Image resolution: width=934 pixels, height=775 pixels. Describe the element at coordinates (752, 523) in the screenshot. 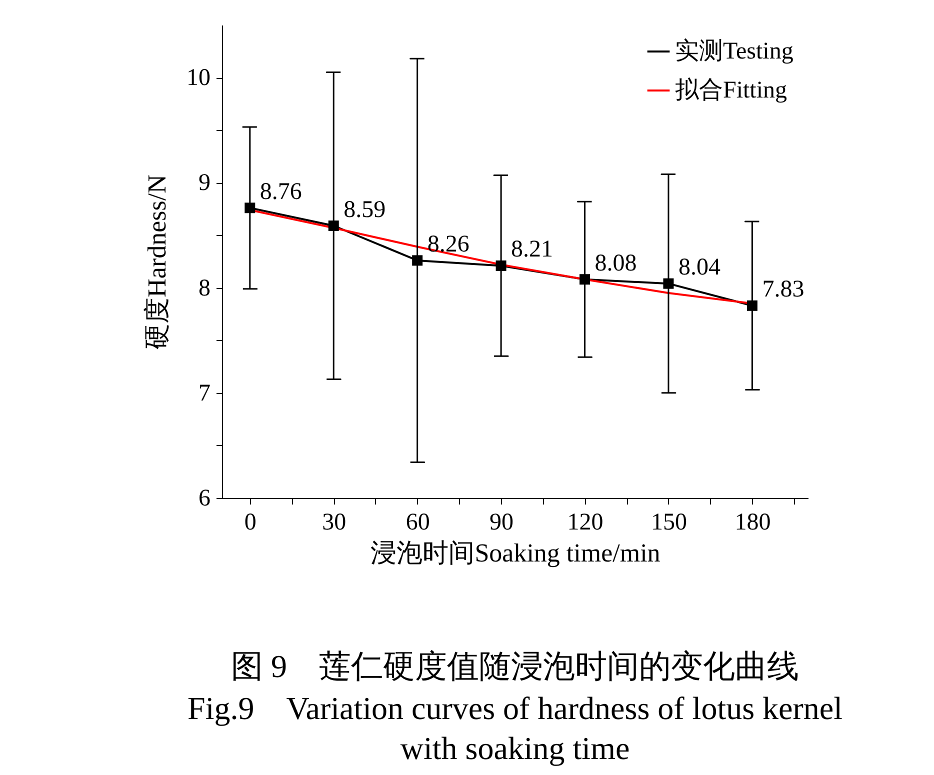

I see `x-tick-label: 180` at that location.